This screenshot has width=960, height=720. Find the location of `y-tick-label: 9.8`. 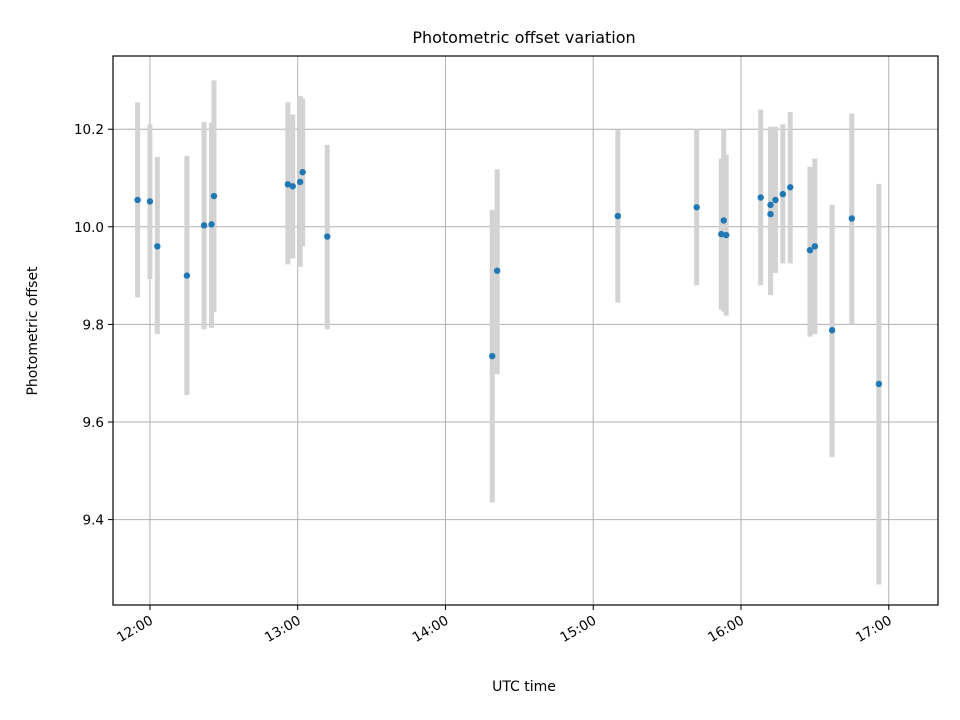

y-tick-label: 9.8 is located at coordinates (93, 325).